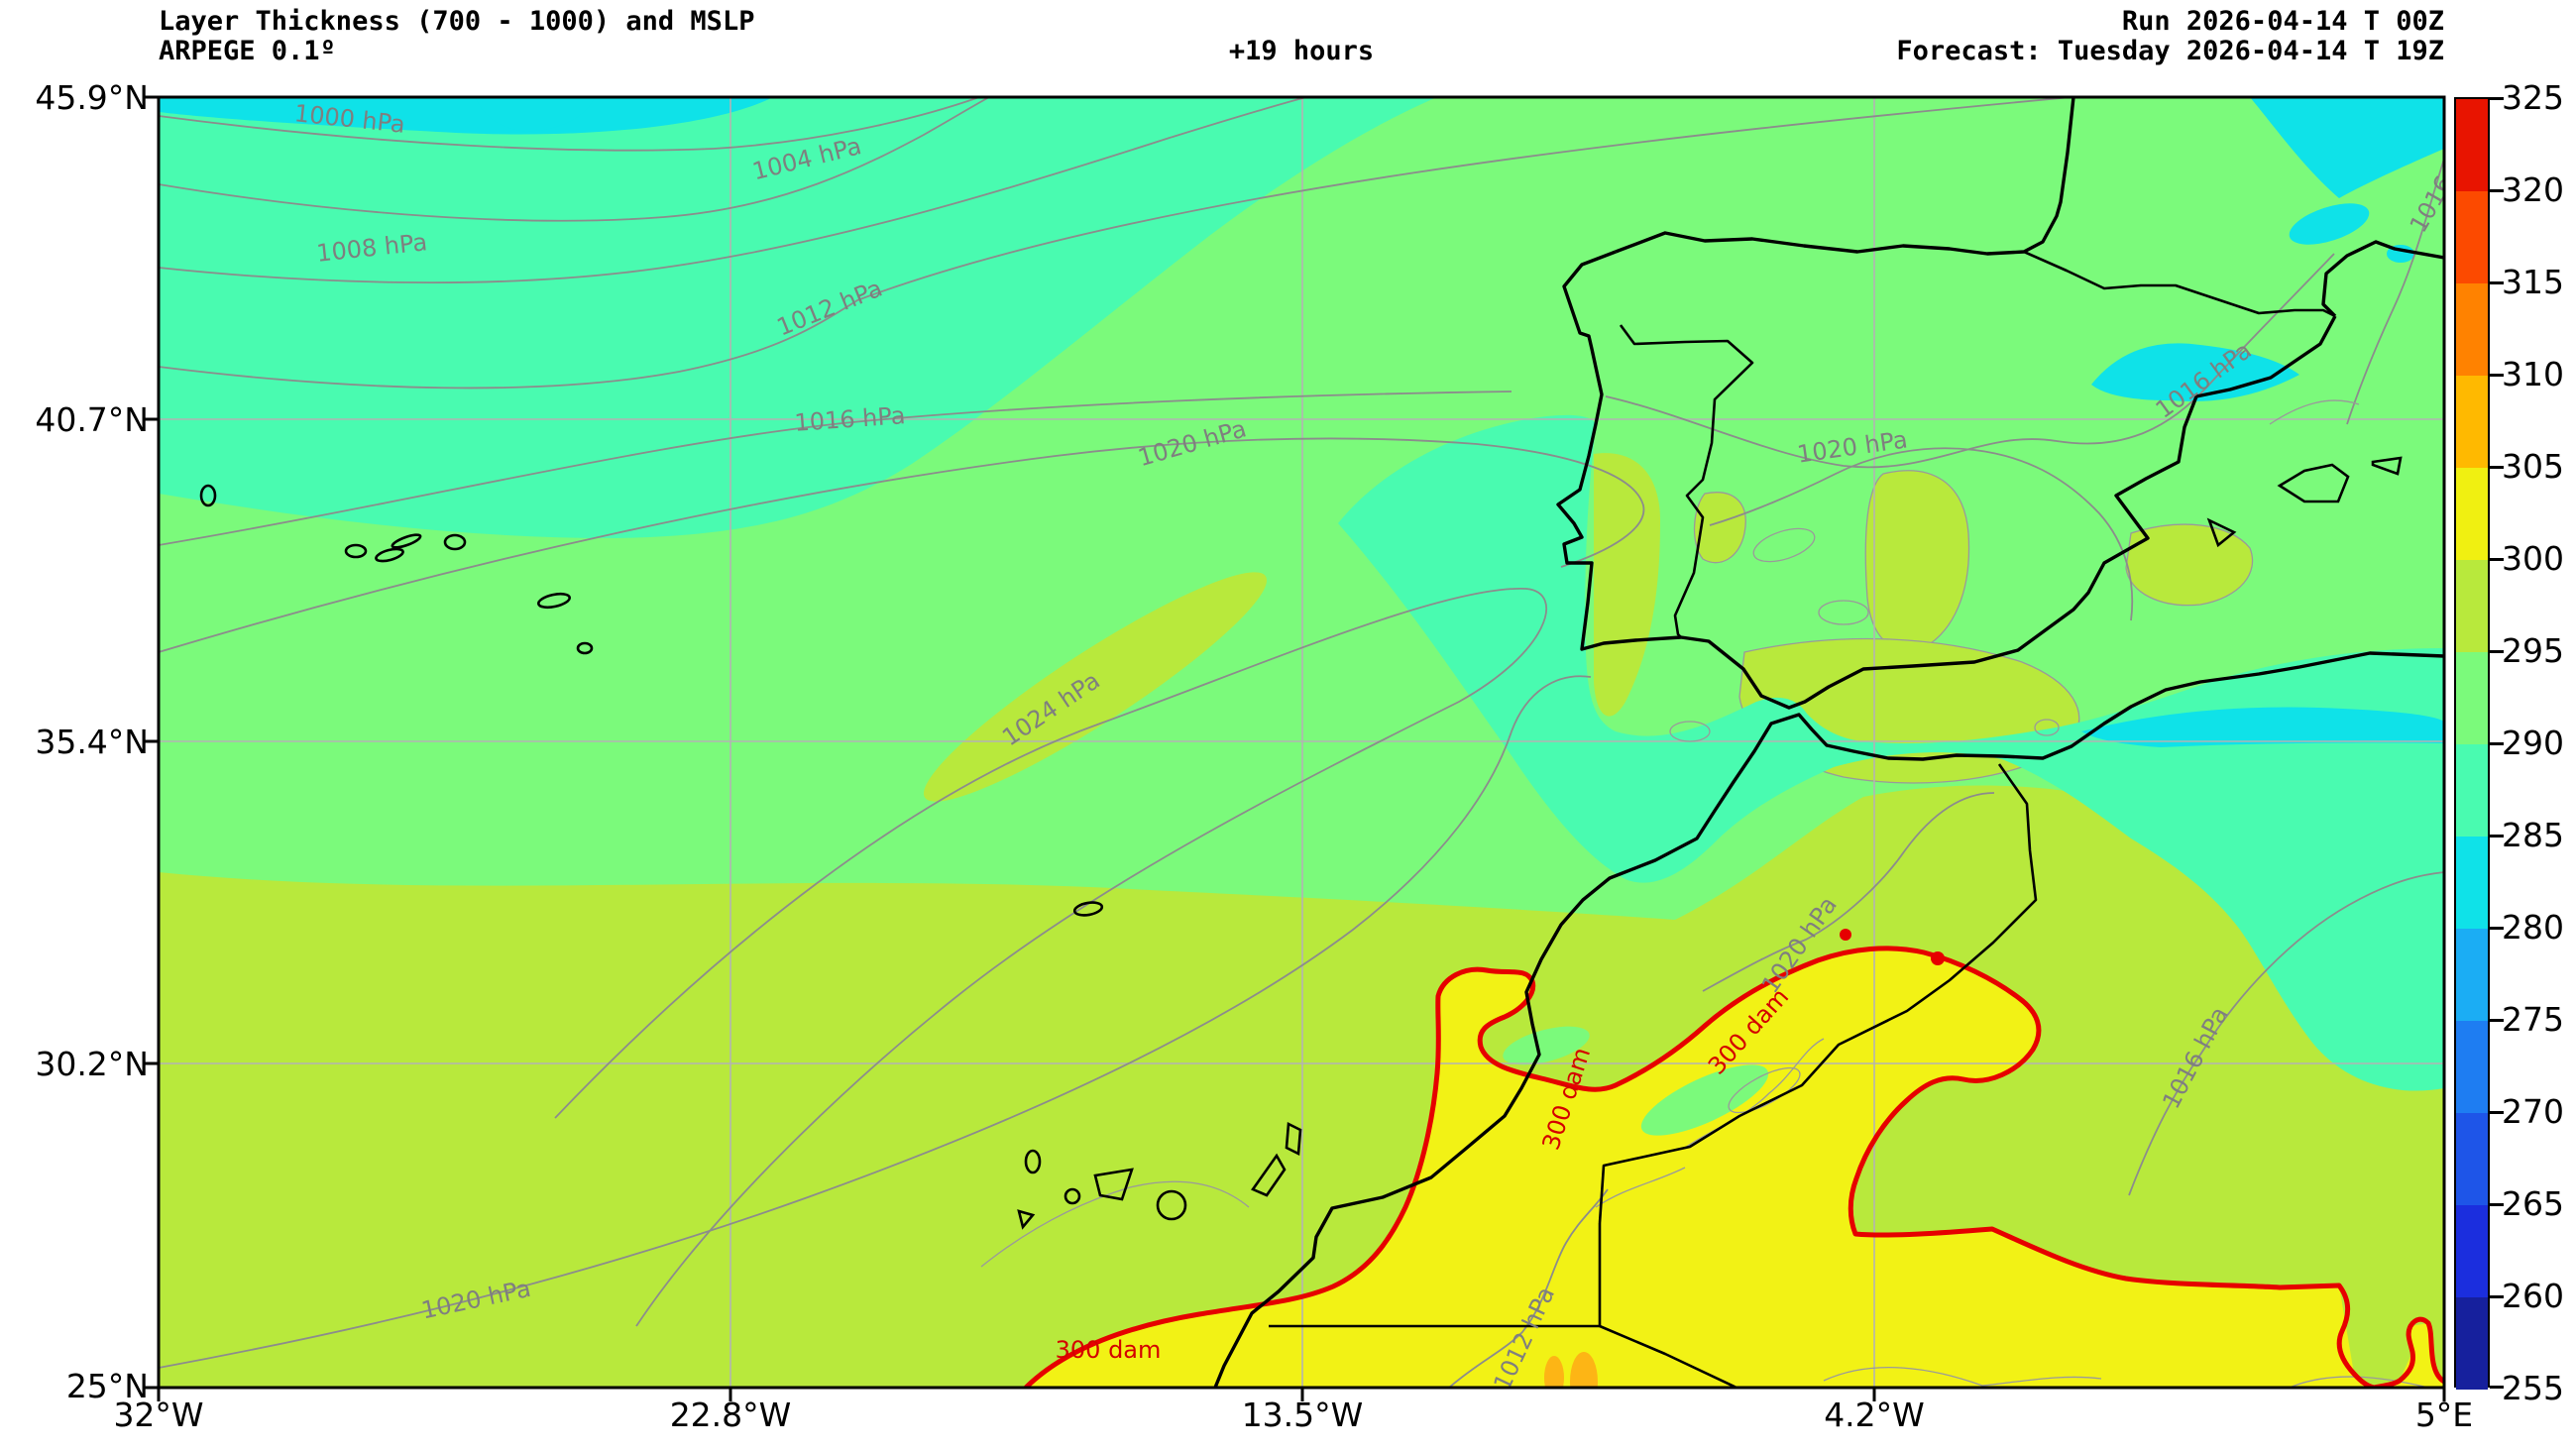 The width and height of the screenshot is (2576, 1452). I want to click on cbar-label-290: 290, so click(2533, 743).